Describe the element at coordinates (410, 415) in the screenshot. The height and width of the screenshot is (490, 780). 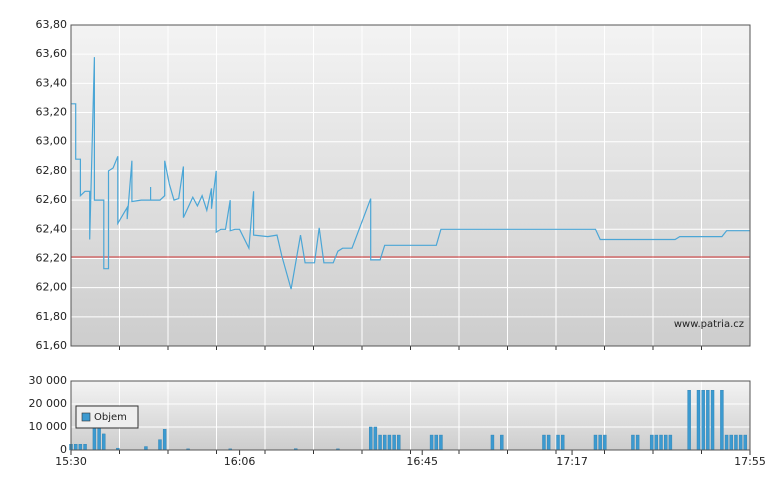
I see `plot-border` at that location.